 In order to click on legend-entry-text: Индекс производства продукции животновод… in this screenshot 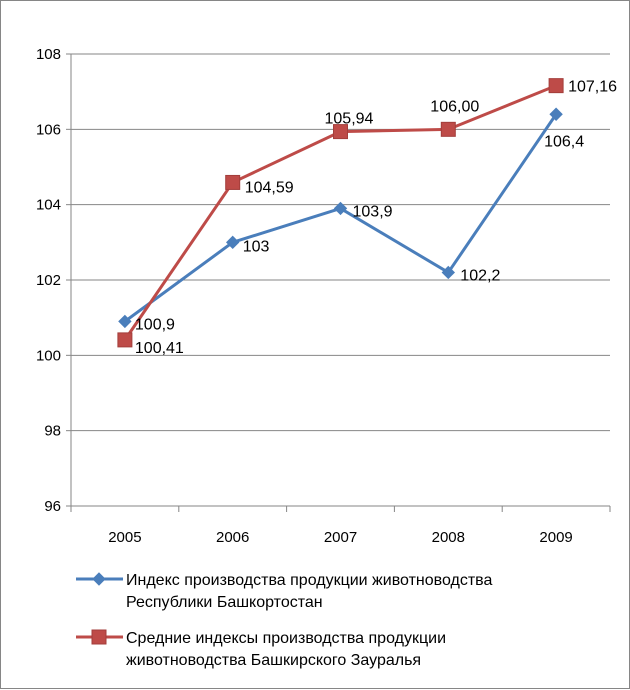, I will do `click(309, 580)`.